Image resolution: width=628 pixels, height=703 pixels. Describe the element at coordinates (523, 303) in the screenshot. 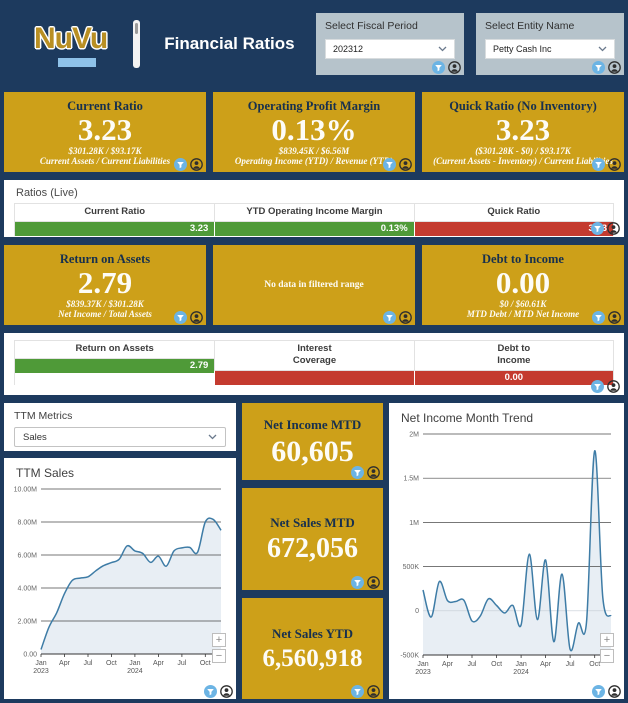

I see `card-subline-1: $0 / $60.61K` at that location.